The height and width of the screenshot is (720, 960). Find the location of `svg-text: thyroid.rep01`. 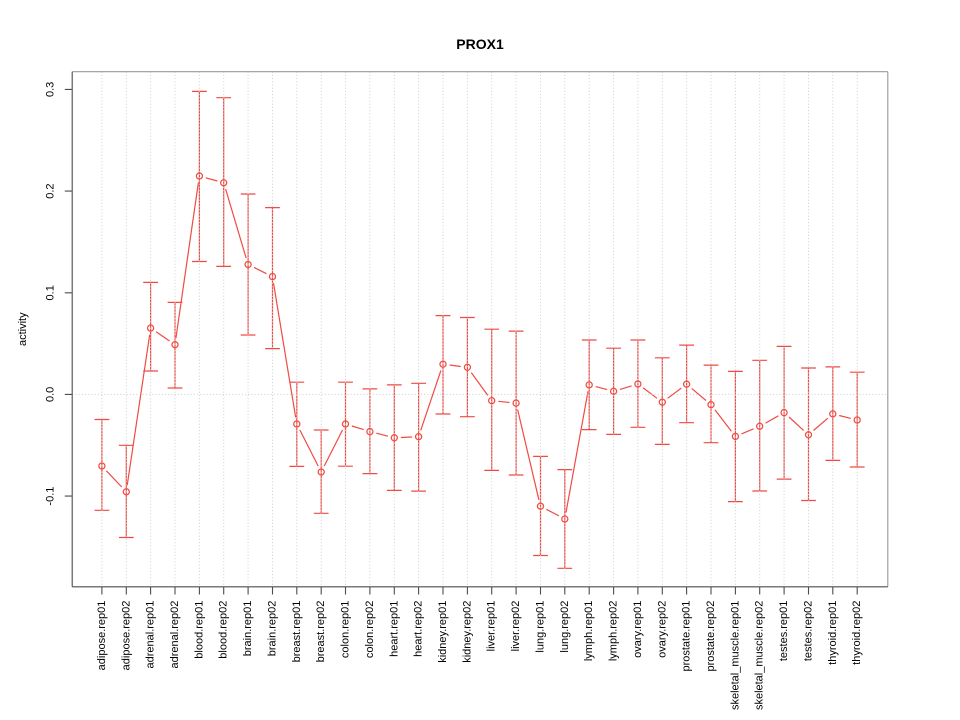

svg-text: thyroid.rep01 is located at coordinates (833, 633).